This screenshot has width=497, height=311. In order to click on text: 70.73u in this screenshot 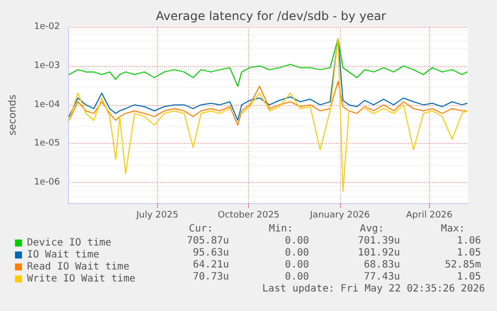, I will do `click(210, 277)`.